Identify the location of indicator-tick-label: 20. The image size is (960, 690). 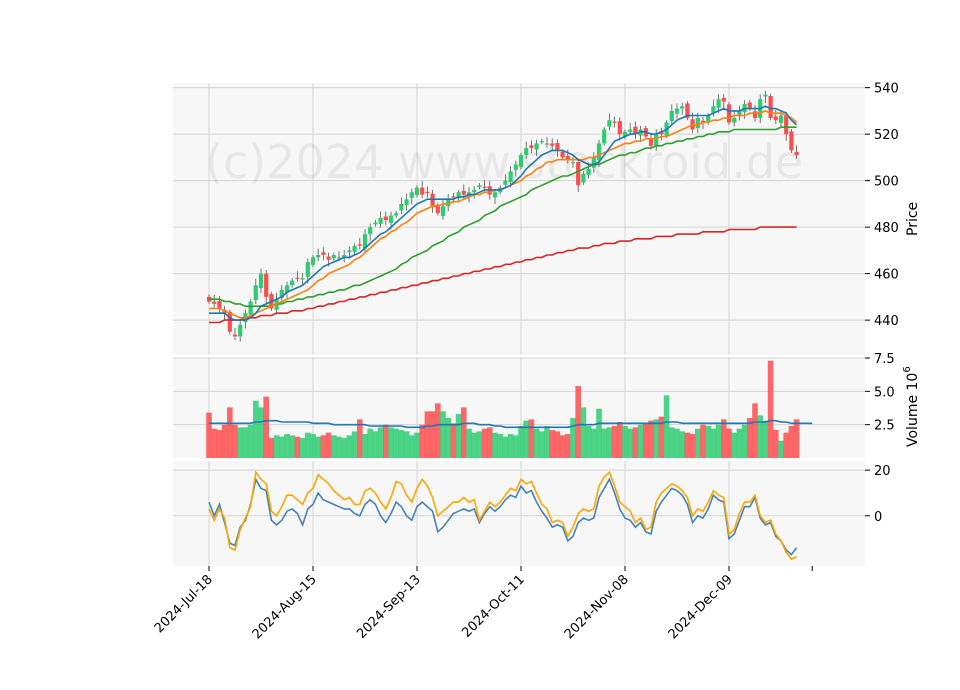
(882, 471).